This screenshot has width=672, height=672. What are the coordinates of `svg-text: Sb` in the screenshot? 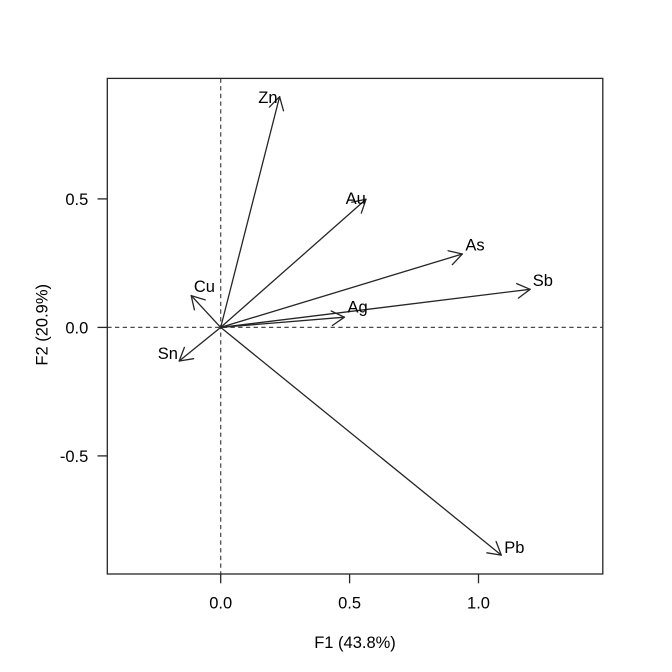 It's located at (543, 281).